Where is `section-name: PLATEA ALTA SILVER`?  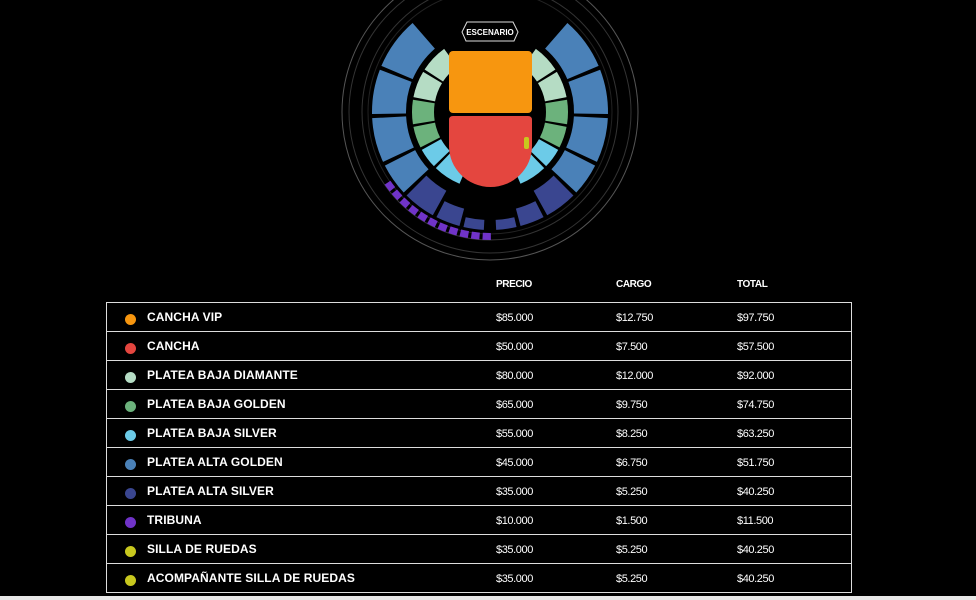 section-name: PLATEA ALTA SILVER is located at coordinates (210, 491).